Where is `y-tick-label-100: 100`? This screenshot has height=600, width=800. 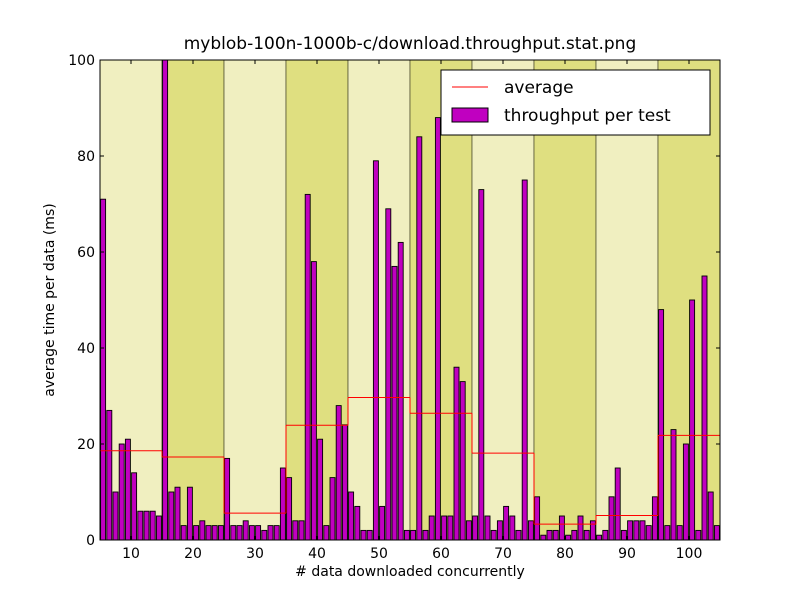
y-tick-label-100: 100 is located at coordinates (81, 61).